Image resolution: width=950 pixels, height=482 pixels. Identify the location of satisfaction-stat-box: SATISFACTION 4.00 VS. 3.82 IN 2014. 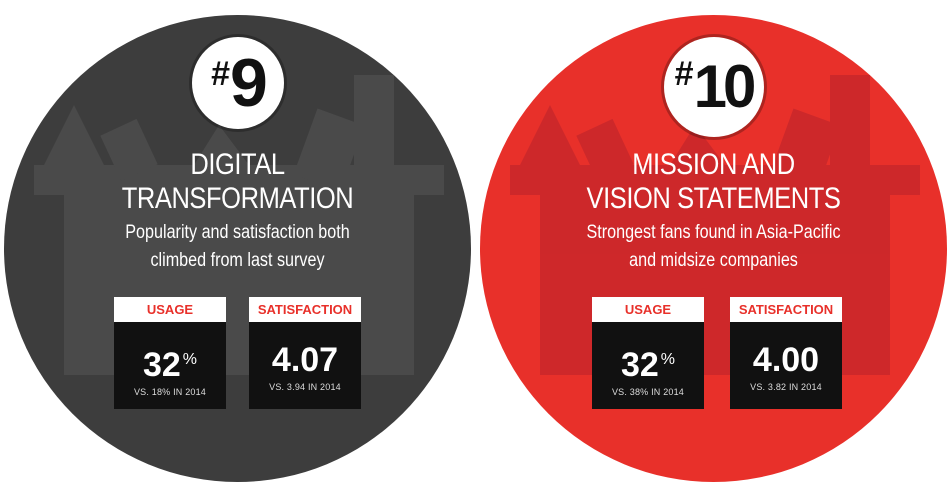
(786, 353).